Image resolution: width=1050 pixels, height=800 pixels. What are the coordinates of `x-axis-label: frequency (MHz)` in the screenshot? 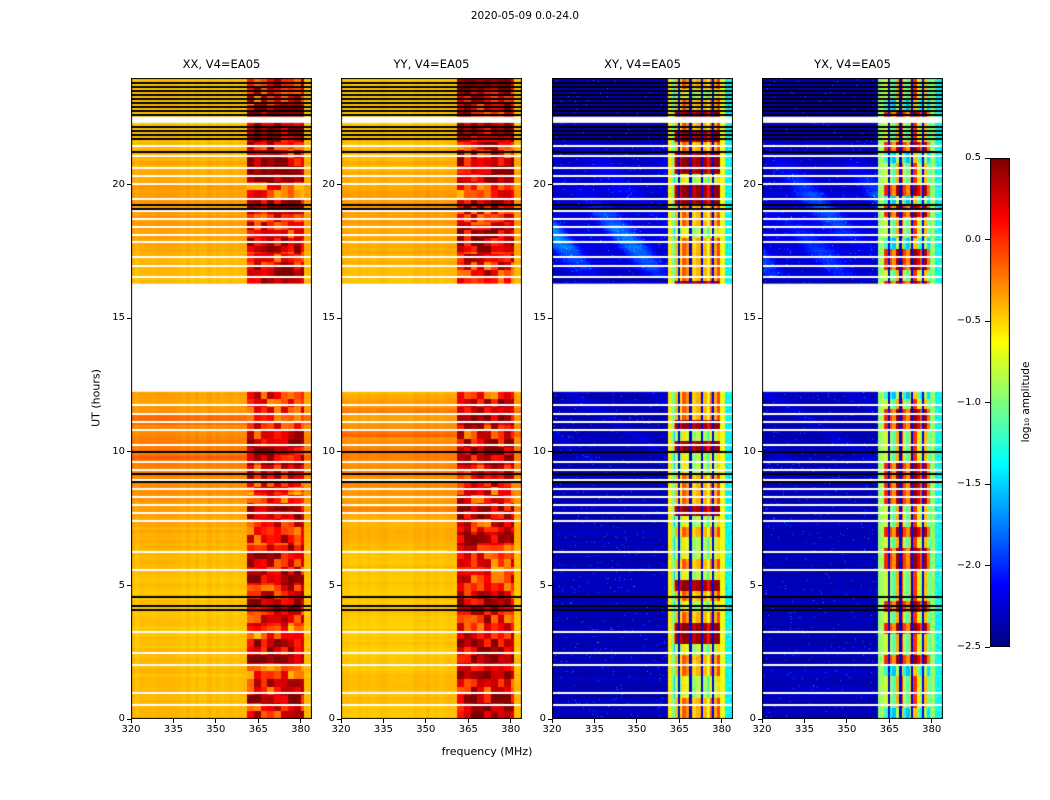 It's located at (487, 751).